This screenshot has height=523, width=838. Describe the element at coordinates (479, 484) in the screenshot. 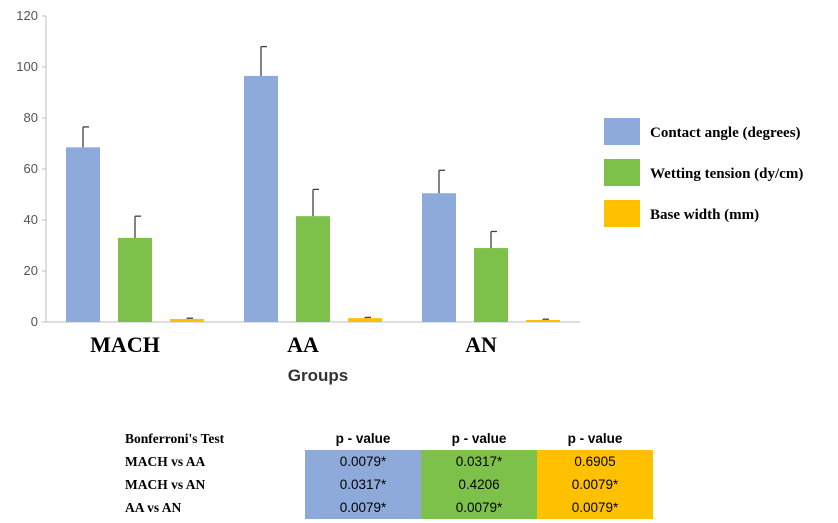

I see `table-cell: 0.4206` at that location.